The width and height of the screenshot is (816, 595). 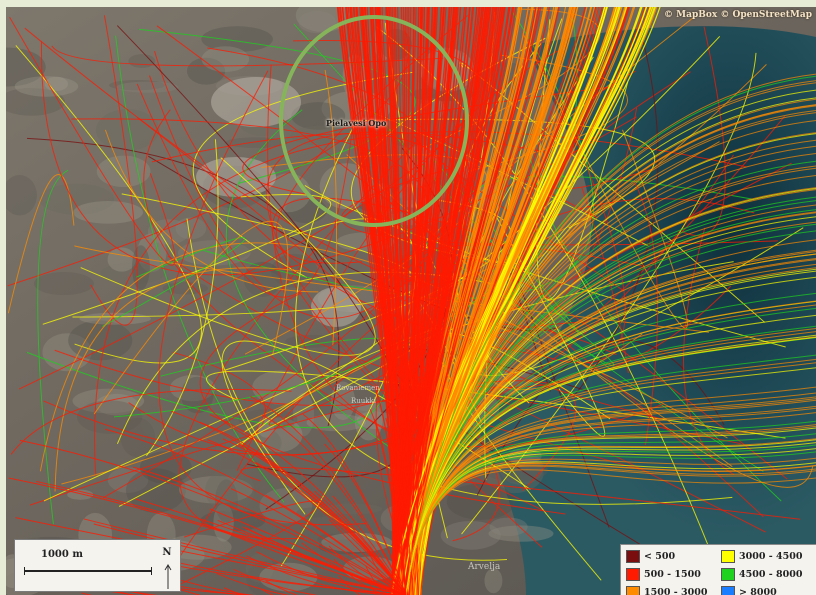 What do you see at coordinates (749, 589) in the screenshot?
I see `legend-item: > 8000` at bounding box center [749, 589].